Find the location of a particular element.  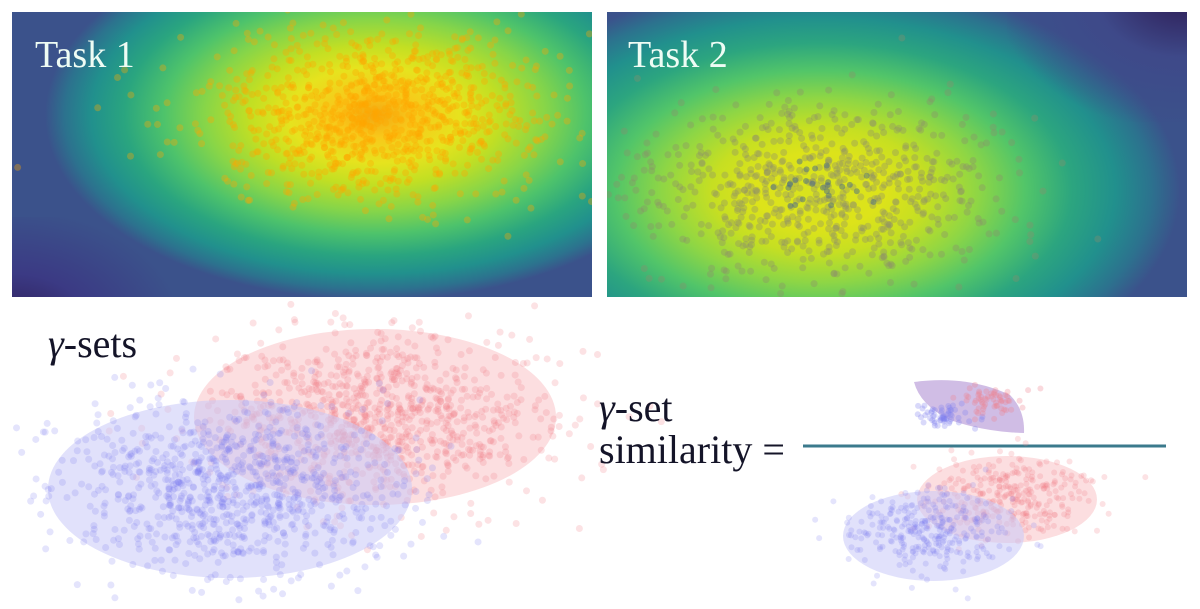

gamma-set-text: -set is located at coordinates (643, 407).